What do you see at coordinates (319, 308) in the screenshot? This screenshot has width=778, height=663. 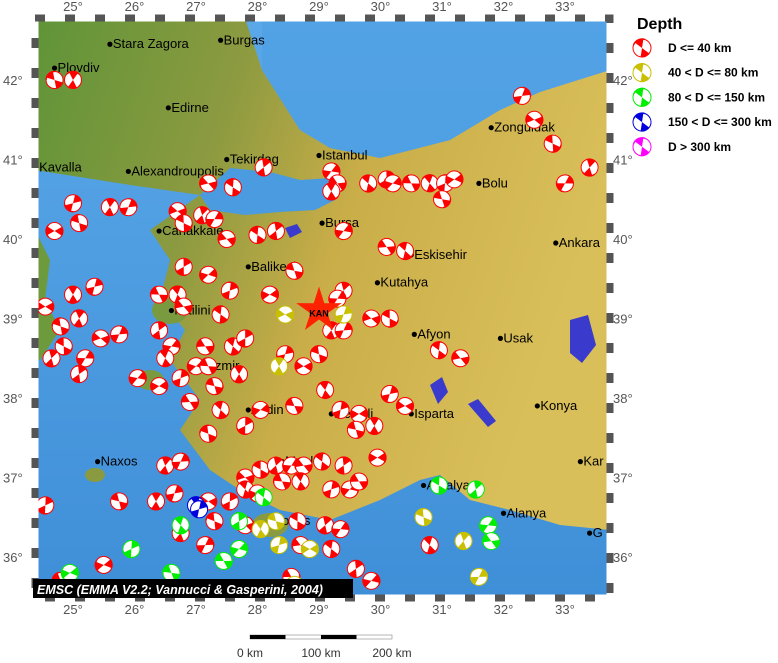 I see `epicenter-marker: KAN` at bounding box center [319, 308].